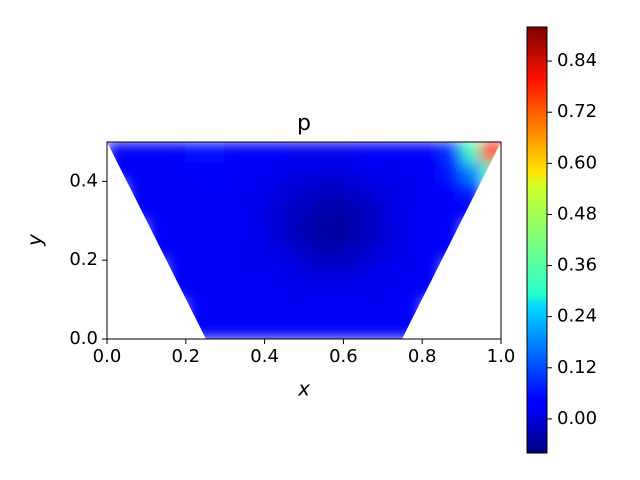 This screenshot has height=480, width=640. I want to click on x-tick-label: 0.6, so click(343, 356).